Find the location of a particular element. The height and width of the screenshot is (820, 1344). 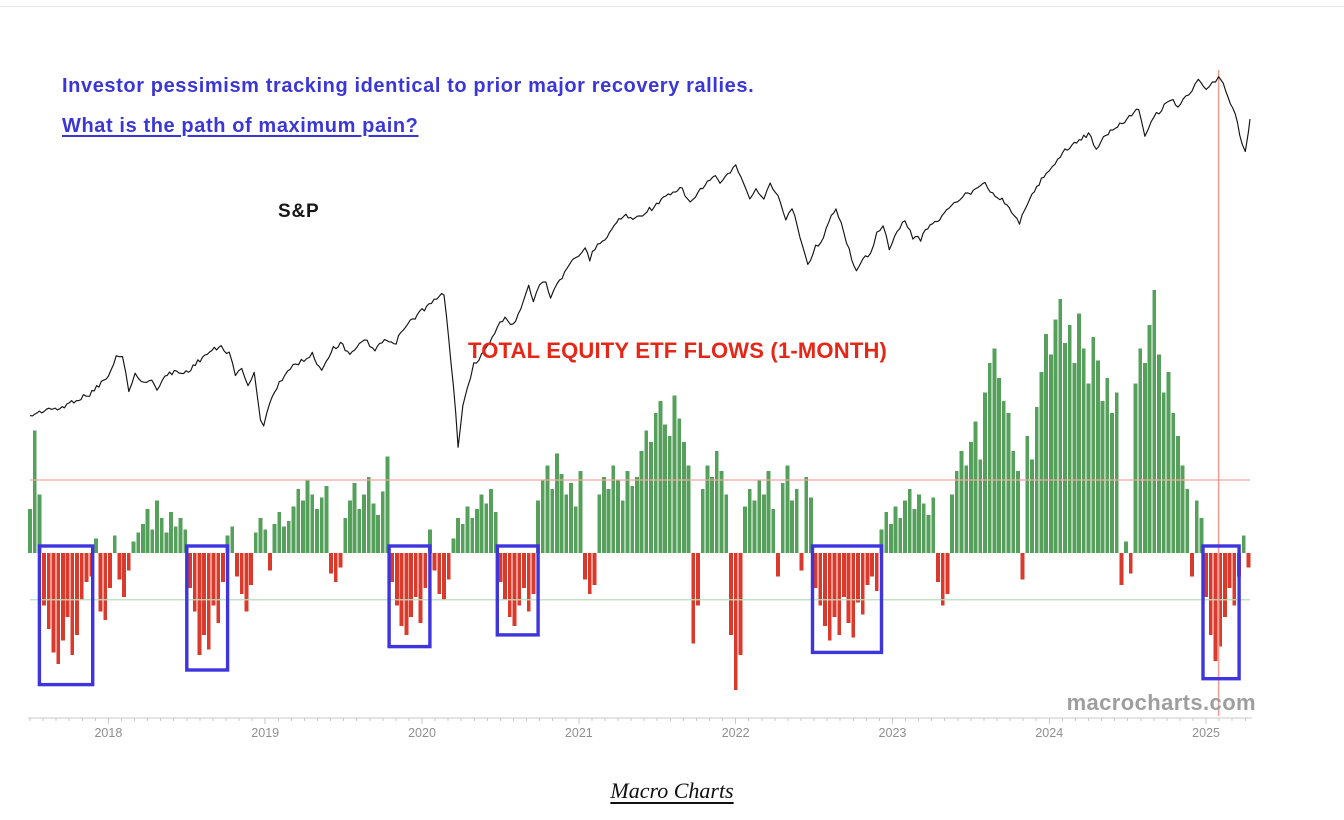

x-axis-year-label: 2024 is located at coordinates (1049, 733).